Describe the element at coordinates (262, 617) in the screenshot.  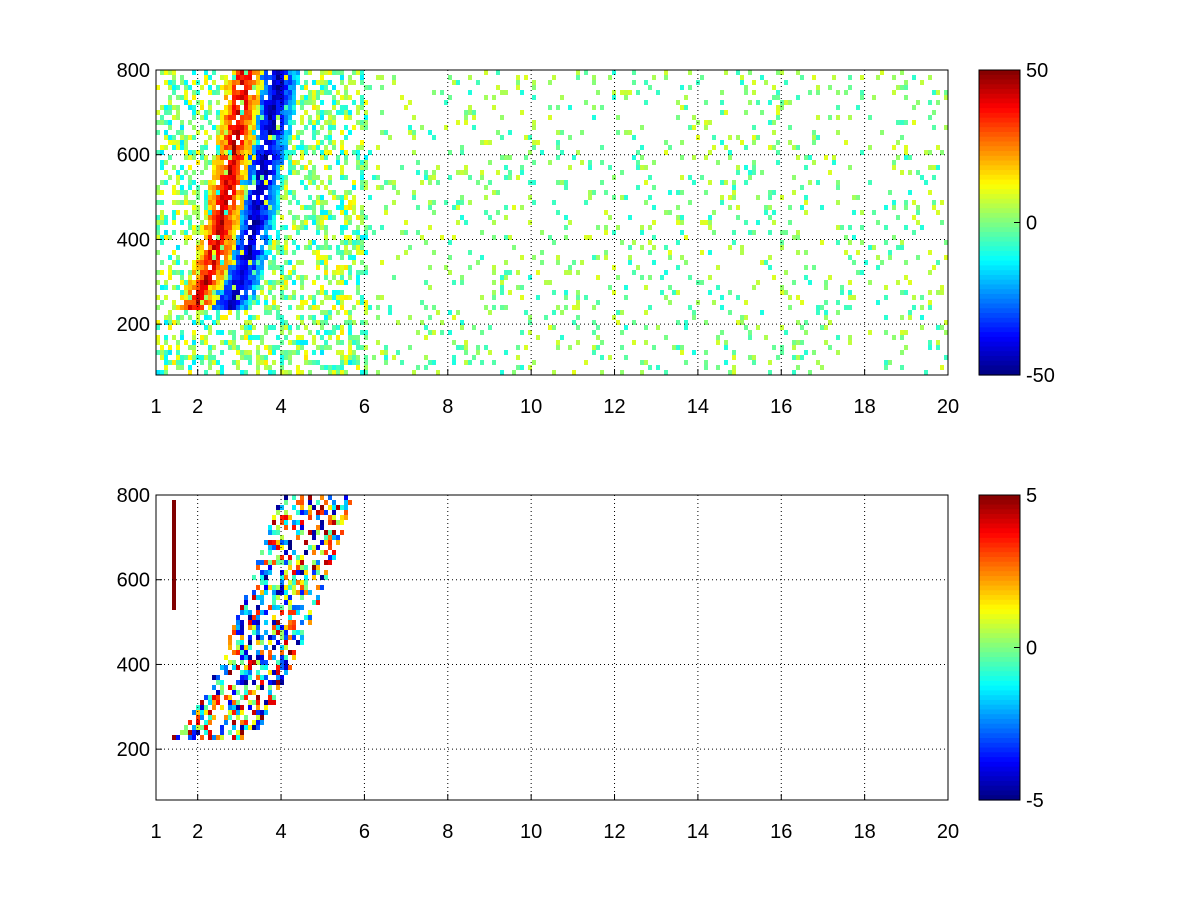
I see `heatmap-cells` at that location.